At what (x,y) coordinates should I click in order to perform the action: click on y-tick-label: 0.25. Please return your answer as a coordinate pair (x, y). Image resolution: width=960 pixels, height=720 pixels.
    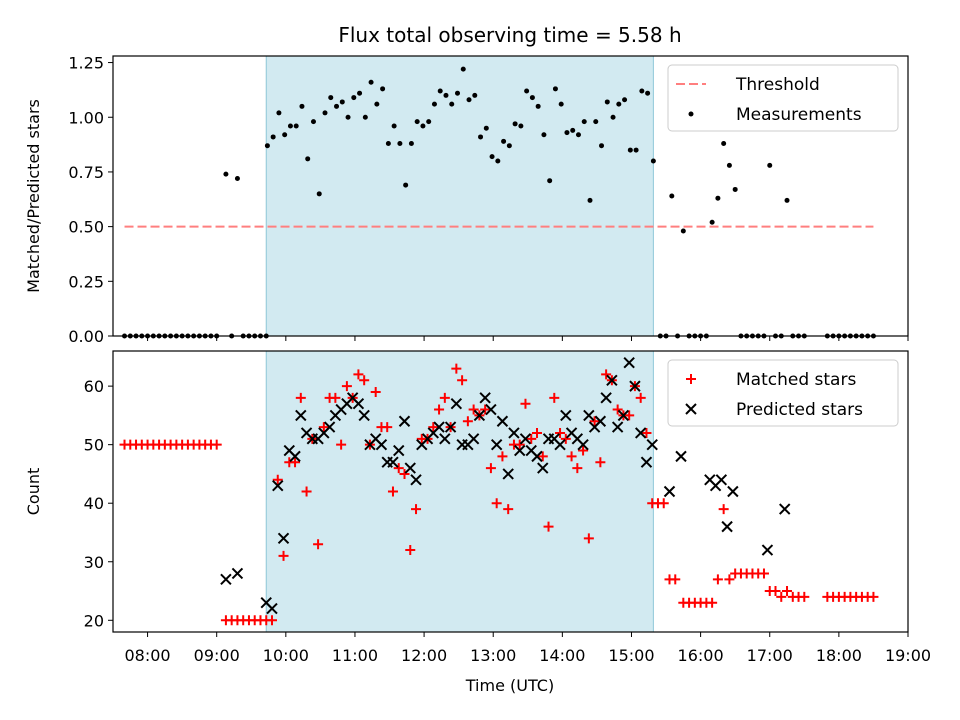
    Looking at the image, I should click on (86, 281).